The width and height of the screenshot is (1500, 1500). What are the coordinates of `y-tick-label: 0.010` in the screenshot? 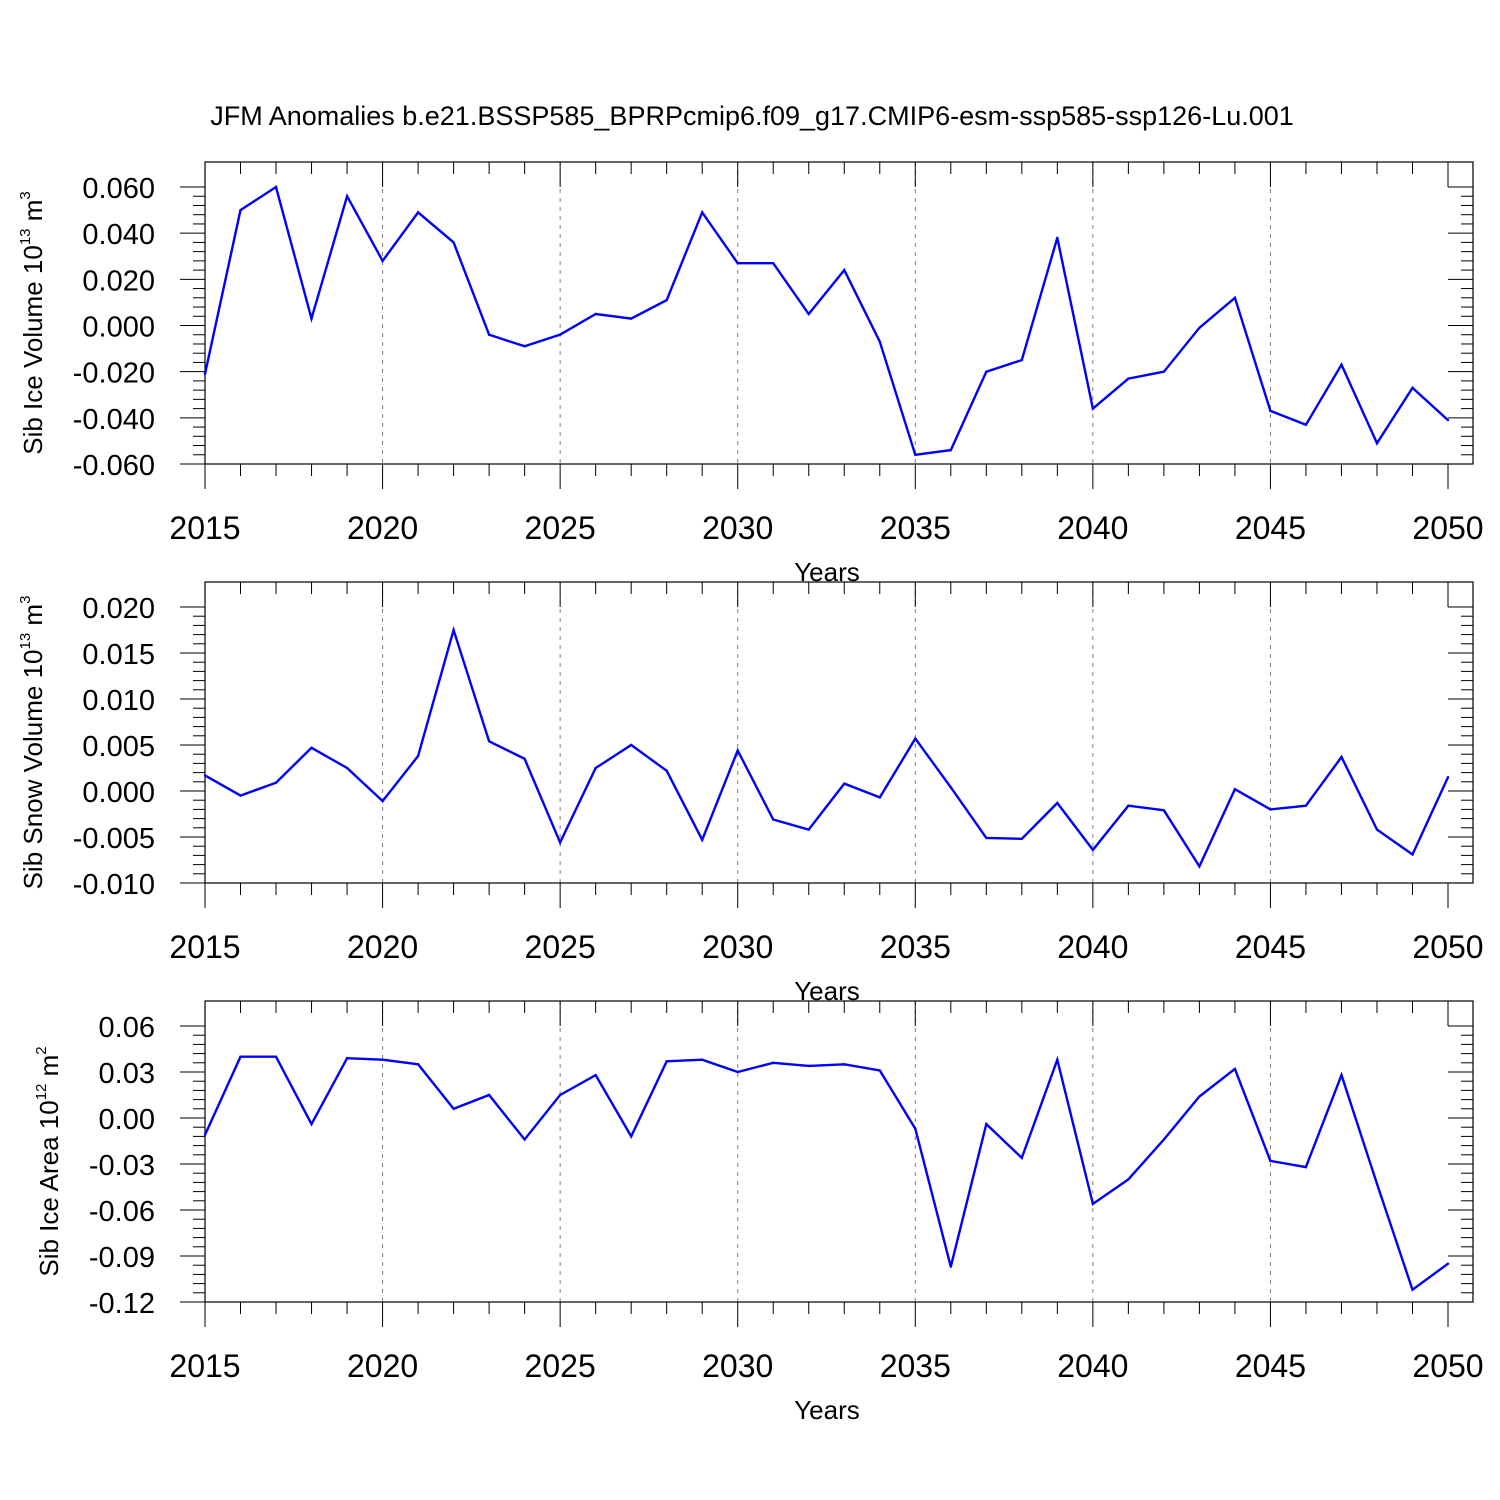 It's located at (118, 701).